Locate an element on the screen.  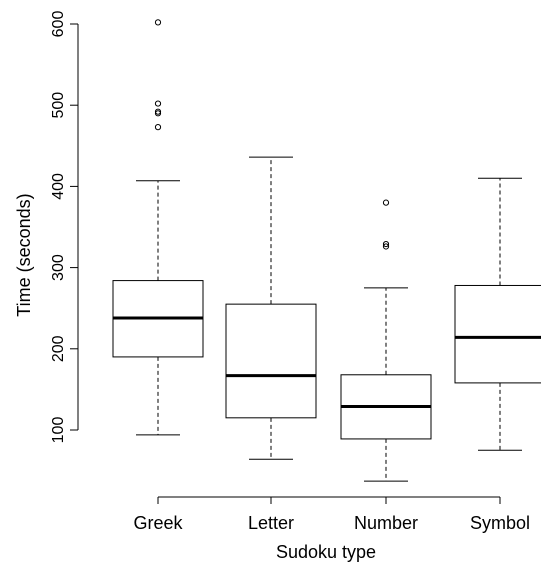
x-axis: Greek Letter Number Symbol is located at coordinates (331, 514).